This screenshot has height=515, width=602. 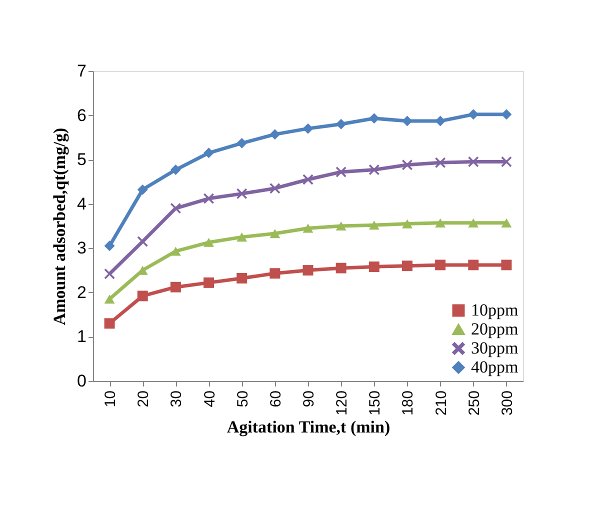 I want to click on y-tick-label: 0, so click(x=81, y=381).